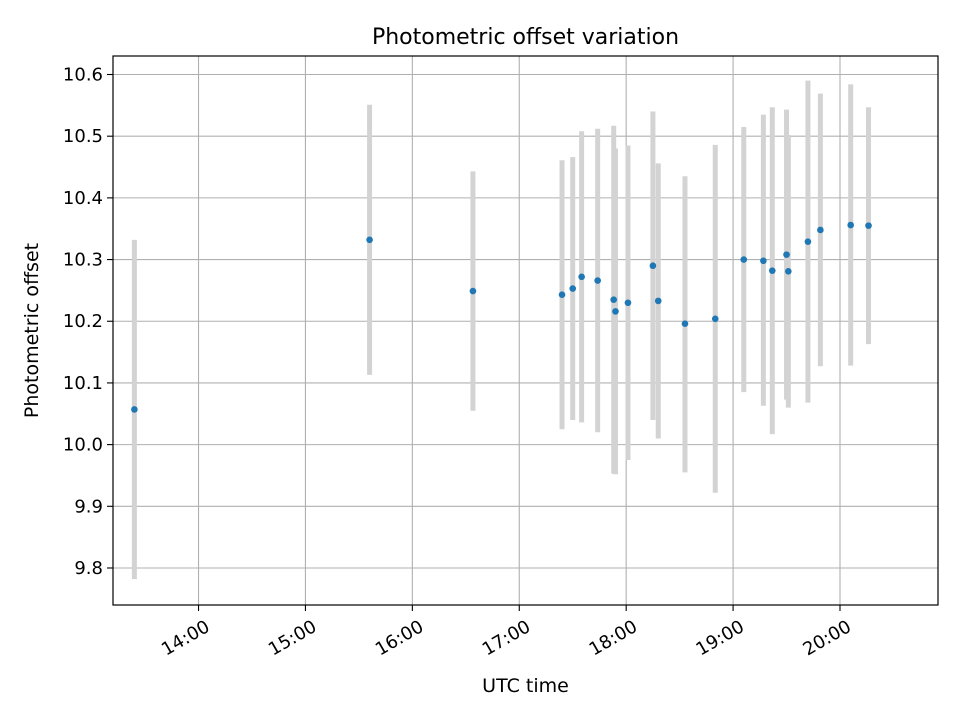 This screenshot has height=720, width=960. Describe the element at coordinates (83, 75) in the screenshot. I see `y-tick-label: 10.6` at that location.